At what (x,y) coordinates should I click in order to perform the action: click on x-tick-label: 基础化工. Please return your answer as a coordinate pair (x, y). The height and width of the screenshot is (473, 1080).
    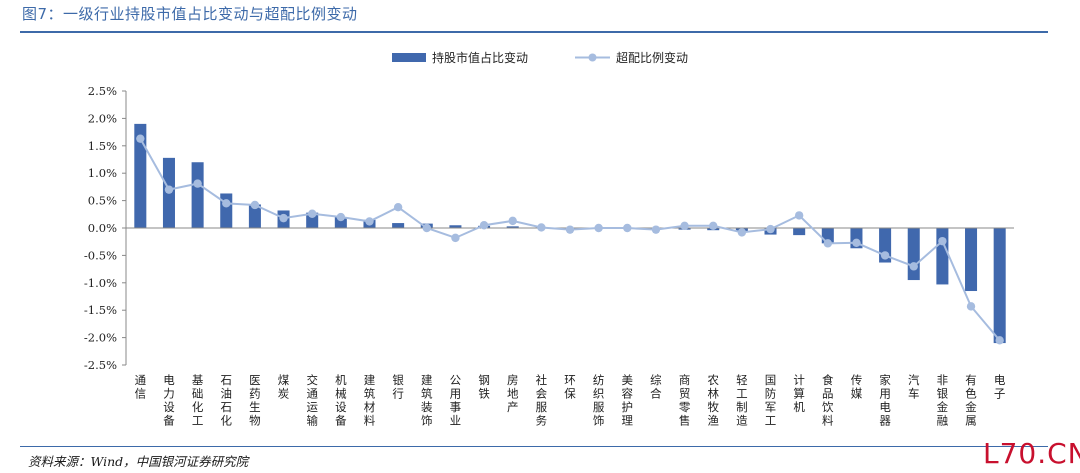
    Looking at the image, I should click on (198, 400).